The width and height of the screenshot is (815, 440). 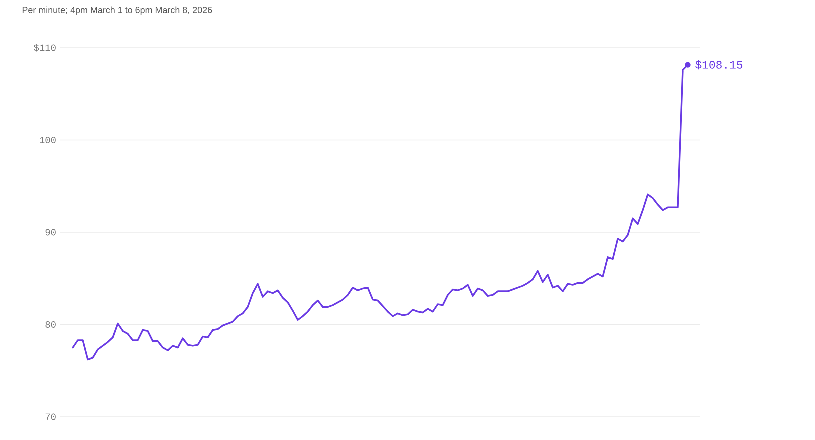 What do you see at coordinates (719, 65) in the screenshot?
I see `data-label: $108.15` at bounding box center [719, 65].